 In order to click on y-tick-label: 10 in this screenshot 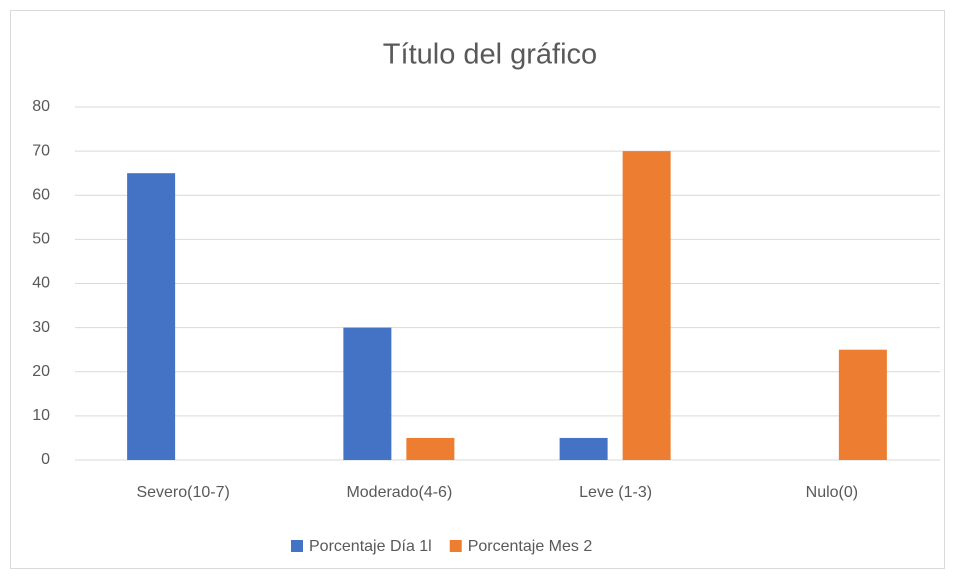, I will do `click(41, 415)`.